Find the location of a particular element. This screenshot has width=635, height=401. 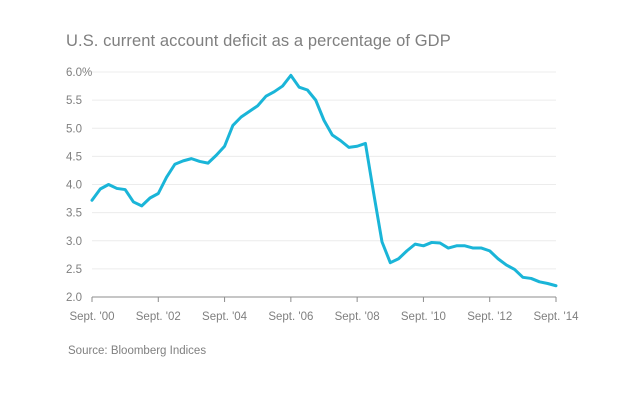

x-tick-label: Sept. '14 is located at coordinates (556, 317).